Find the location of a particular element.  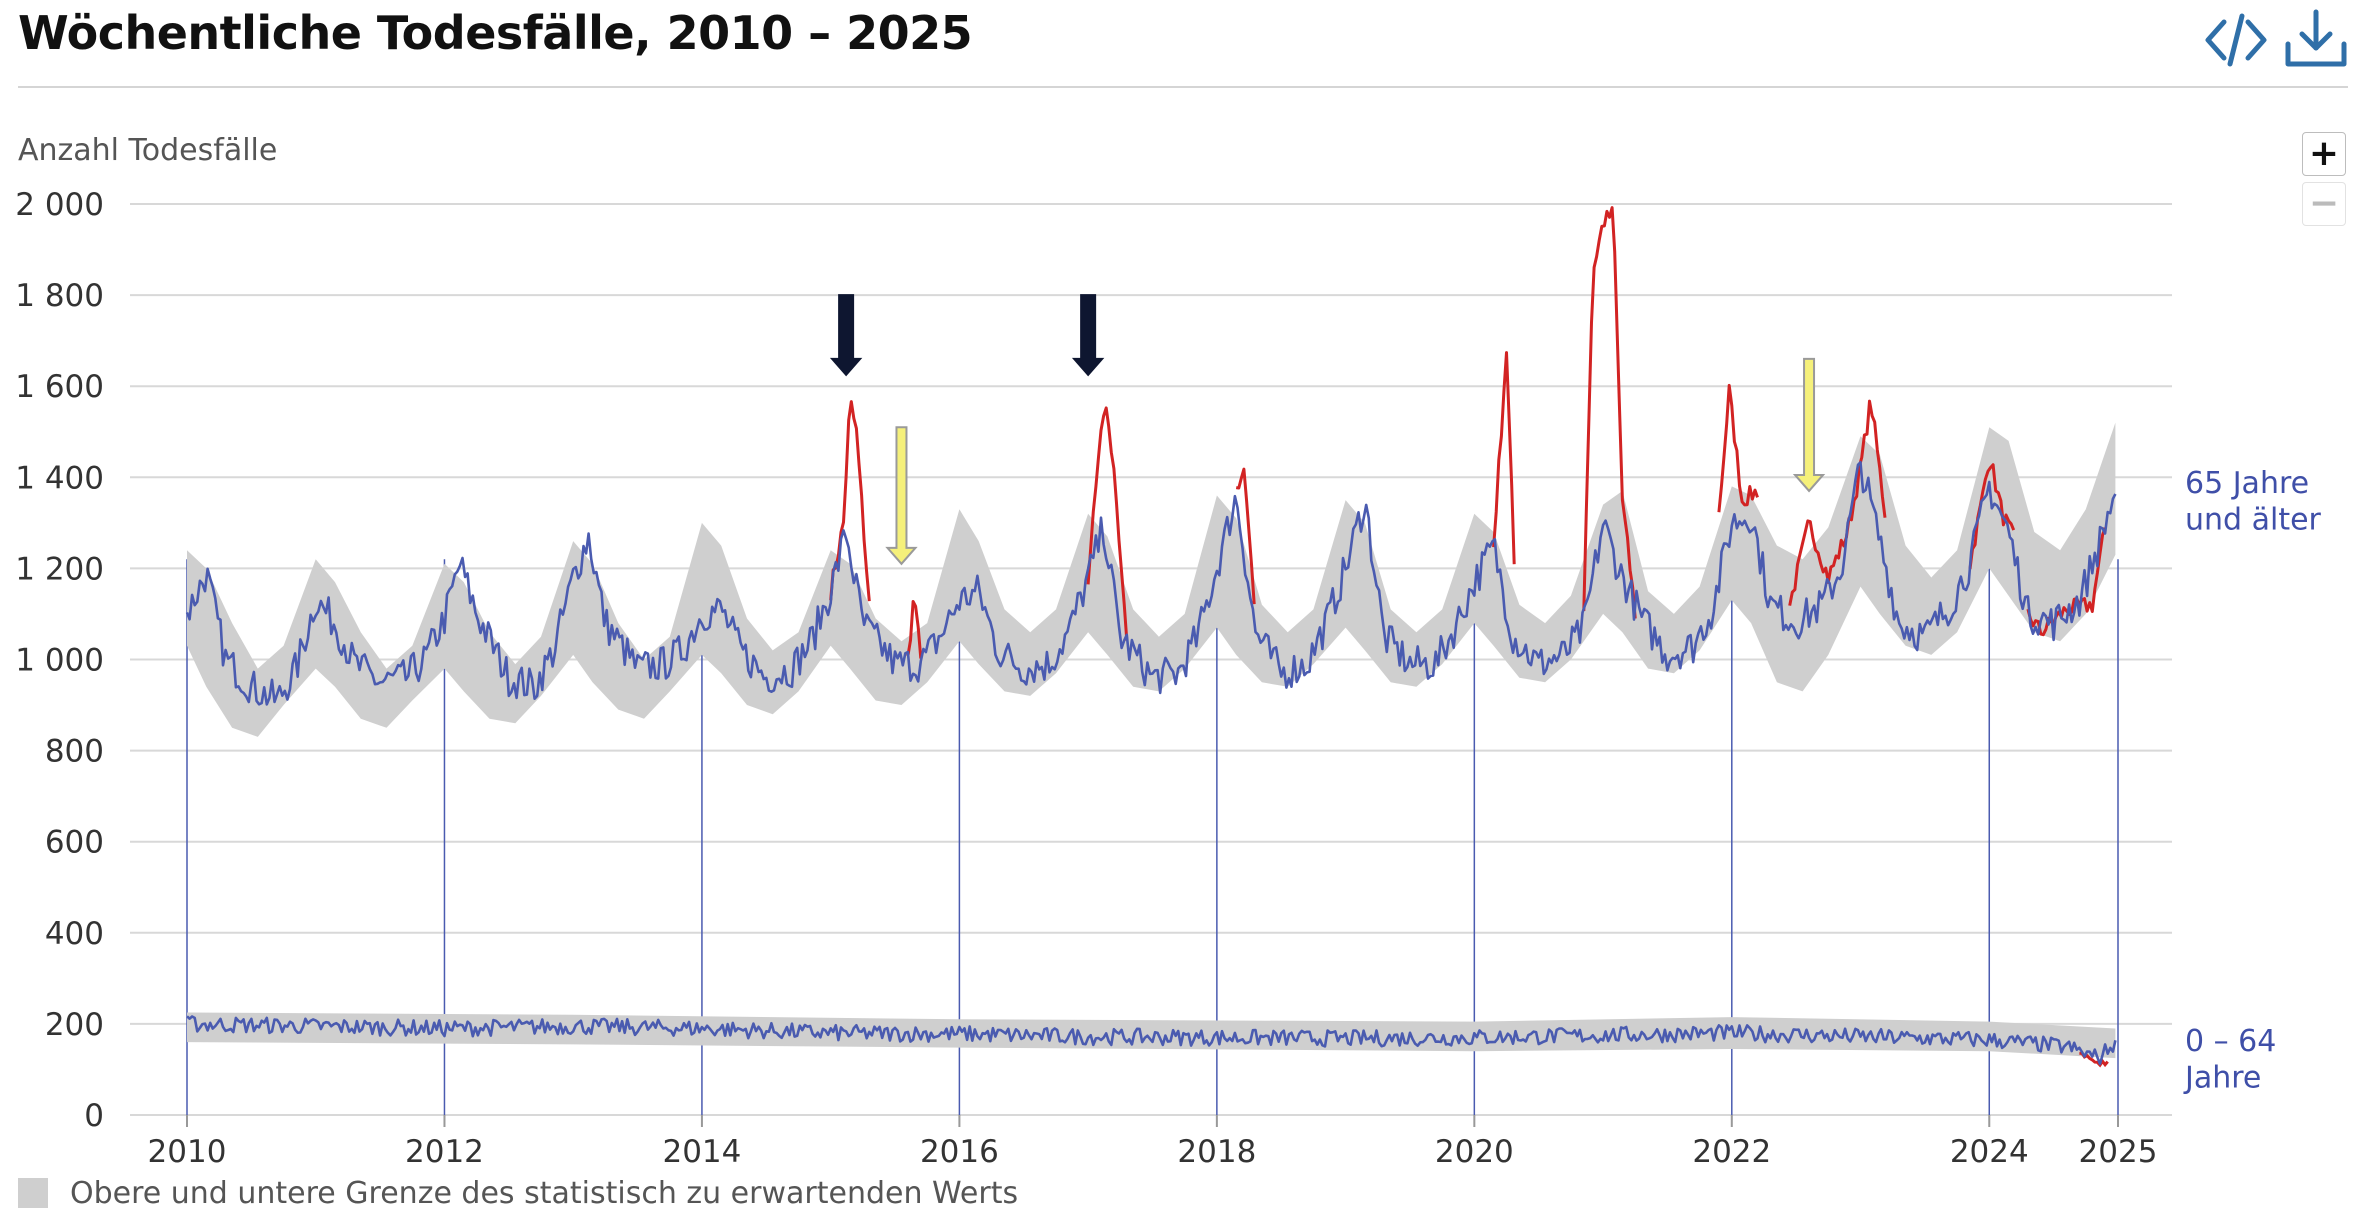

series-label-65plus: und älter is located at coordinates (2253, 520).